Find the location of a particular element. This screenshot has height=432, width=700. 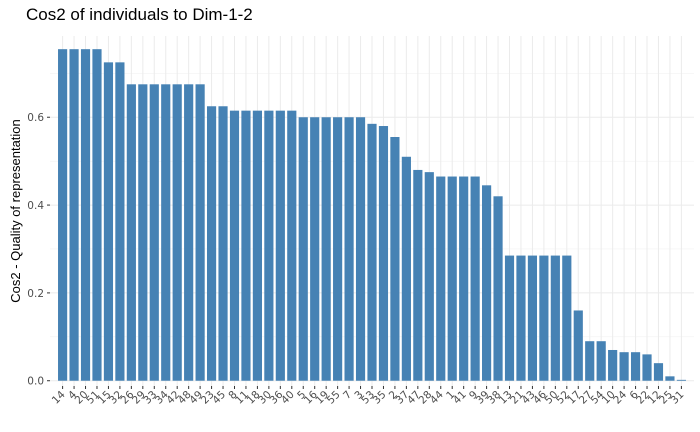

x-tick-label: 7 is located at coordinates (347, 395).